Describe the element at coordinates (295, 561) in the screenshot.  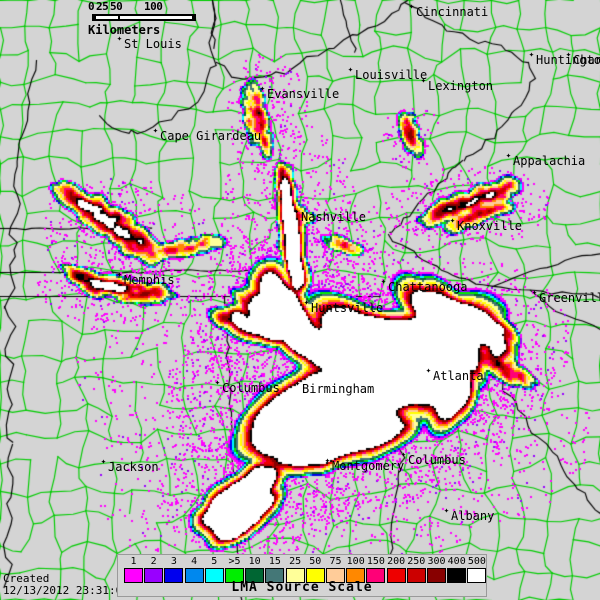
I see `legend-tick-label: 25` at that location.